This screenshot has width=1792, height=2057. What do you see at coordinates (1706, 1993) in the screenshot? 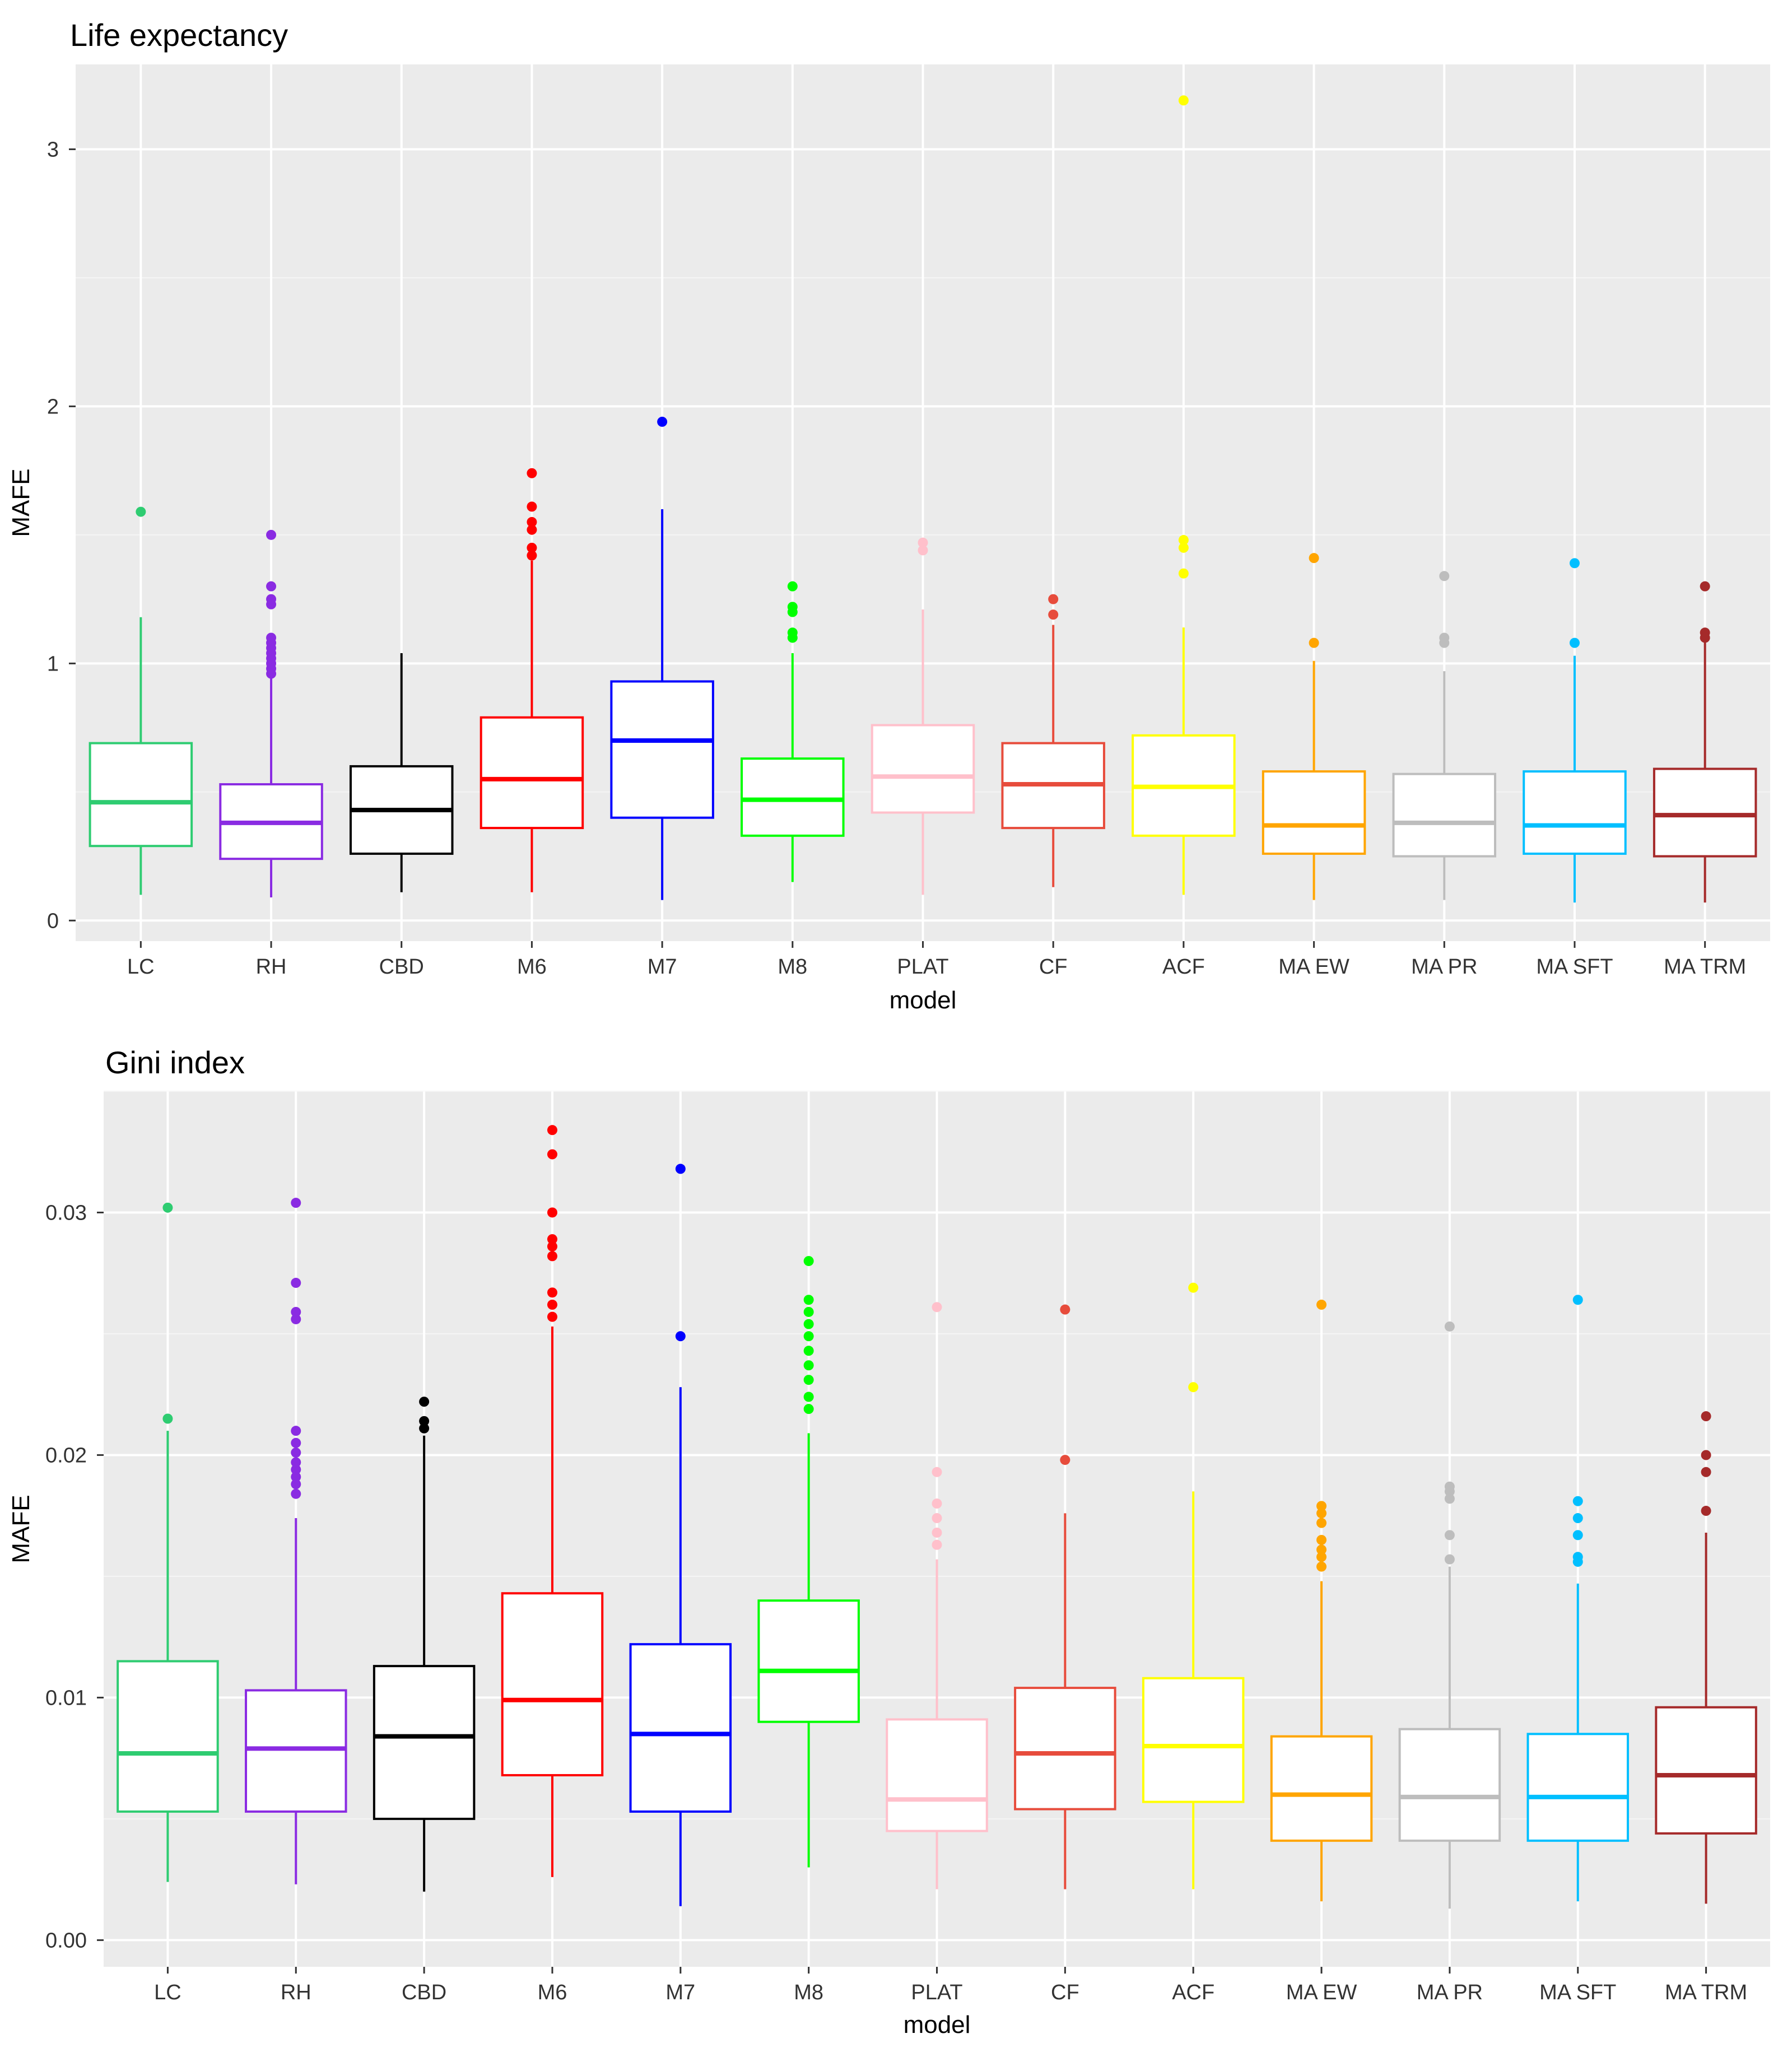
I see `x-tick-label: MA TRM` at bounding box center [1706, 1993].